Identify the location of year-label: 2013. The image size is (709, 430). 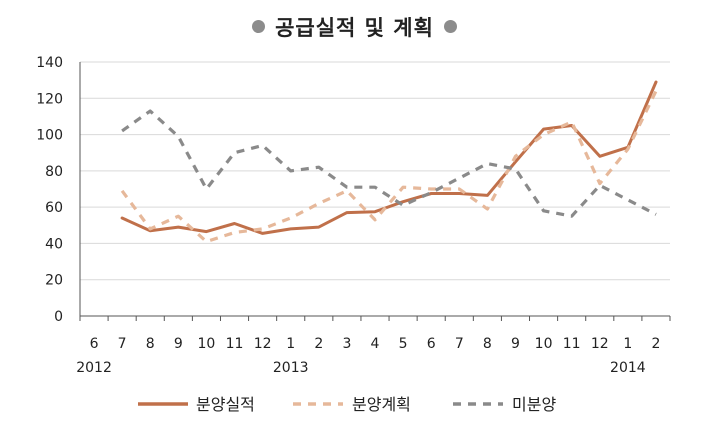
(291, 368).